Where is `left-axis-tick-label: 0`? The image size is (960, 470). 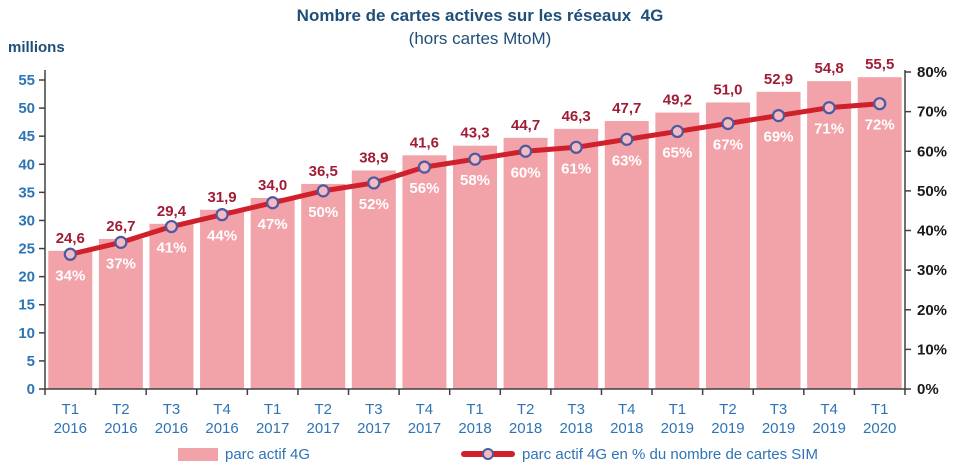 left-axis-tick-label: 0 is located at coordinates (31, 389).